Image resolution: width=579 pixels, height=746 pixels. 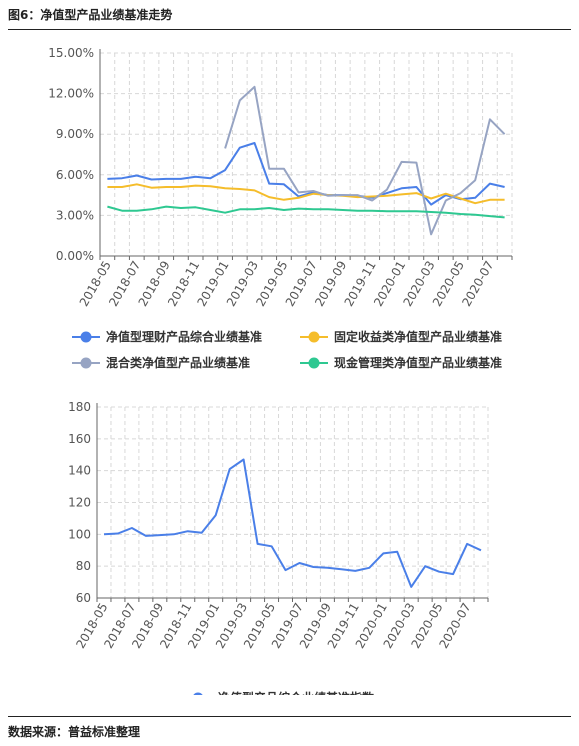 What do you see at coordinates (418, 362) in the screenshot?
I see `legend-label-4: 现金管理类净值型产品业绩基准` at bounding box center [418, 362].